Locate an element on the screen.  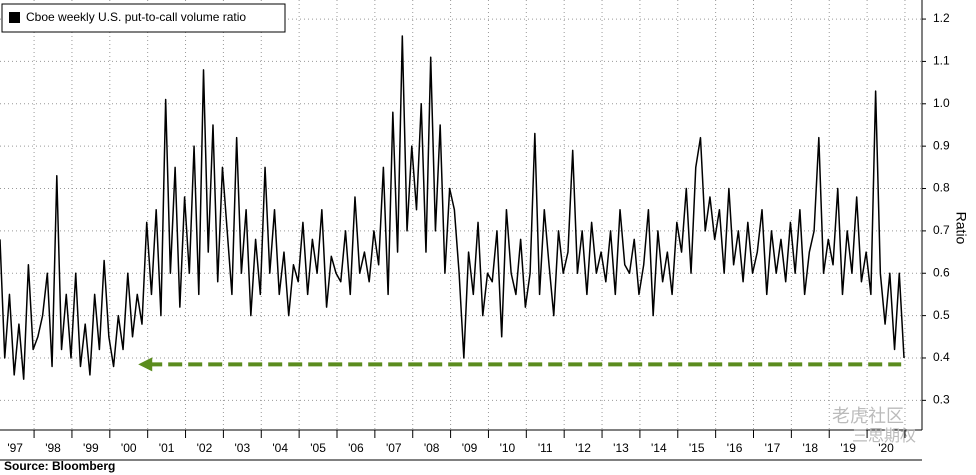
y-tick-label: 0.8 is located at coordinates (941, 188).